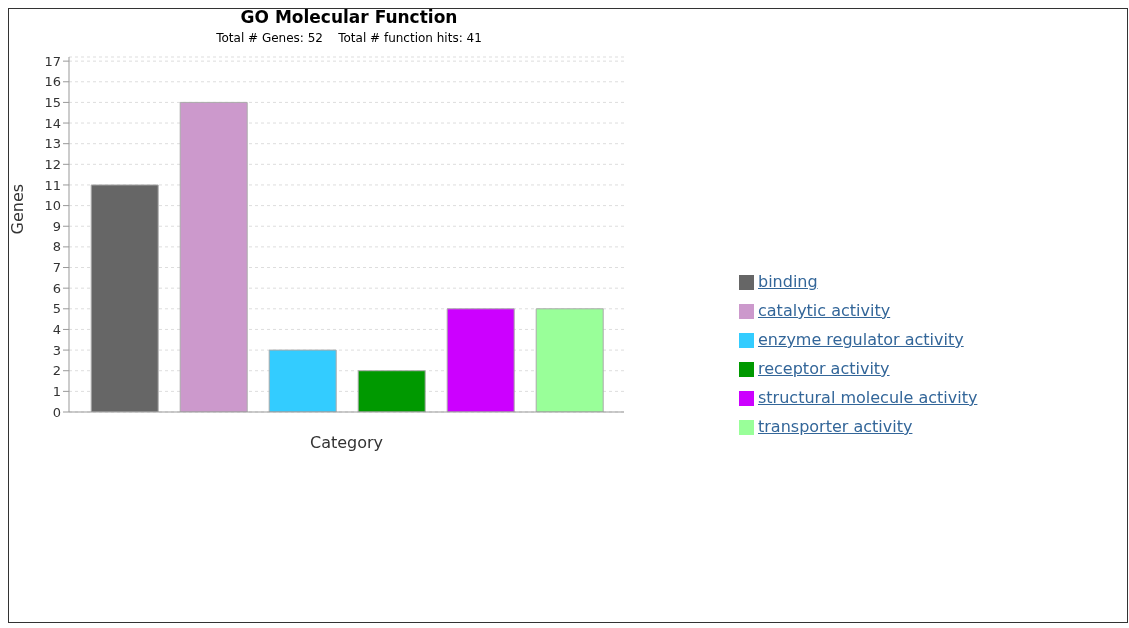  I want to click on legend-label: catalytic activity, so click(824, 310).